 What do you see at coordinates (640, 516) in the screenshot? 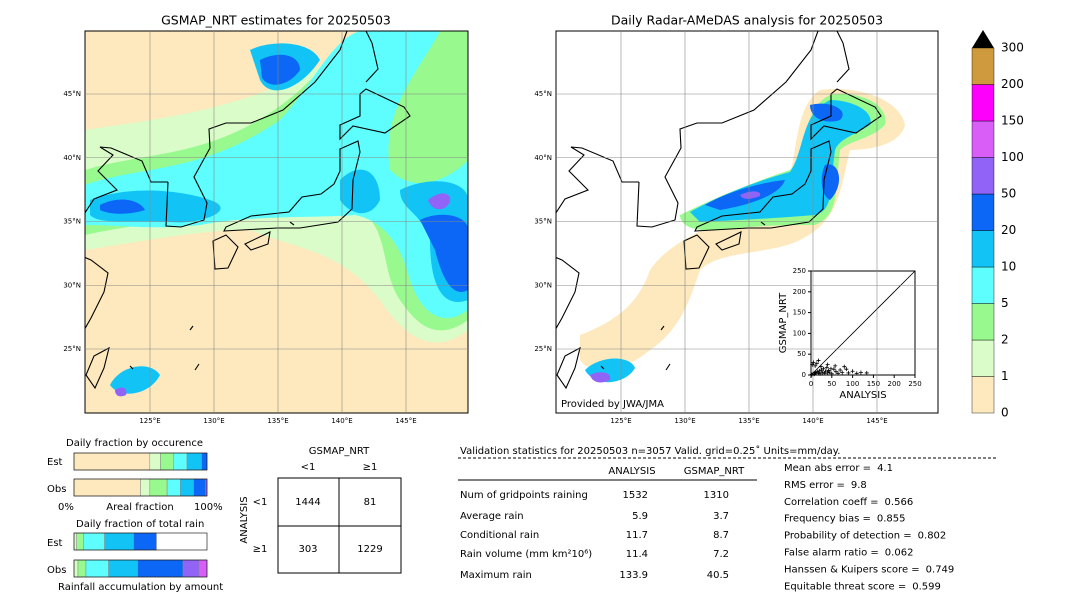
I see `stats-value: 5.9` at bounding box center [640, 516].